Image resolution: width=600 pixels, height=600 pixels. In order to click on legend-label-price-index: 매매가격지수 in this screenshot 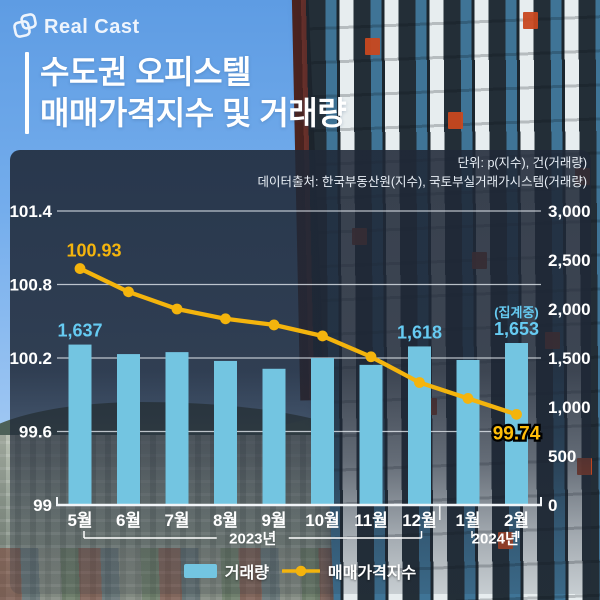, I will do `click(372, 573)`.